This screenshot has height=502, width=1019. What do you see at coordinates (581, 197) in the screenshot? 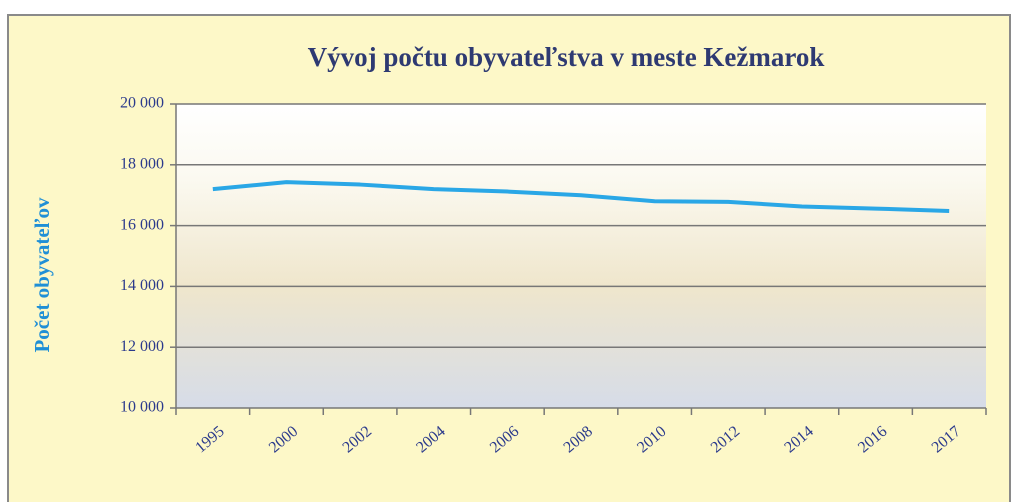
I see `line-series` at bounding box center [581, 197].